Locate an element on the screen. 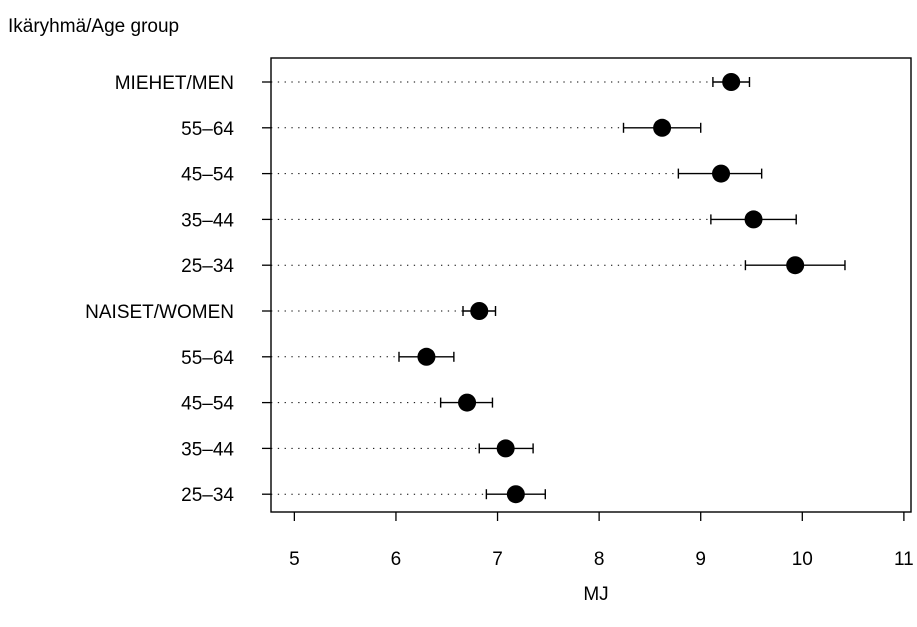 The image size is (917, 627). y-tick-label: NAISET/WOMEN is located at coordinates (159, 312).